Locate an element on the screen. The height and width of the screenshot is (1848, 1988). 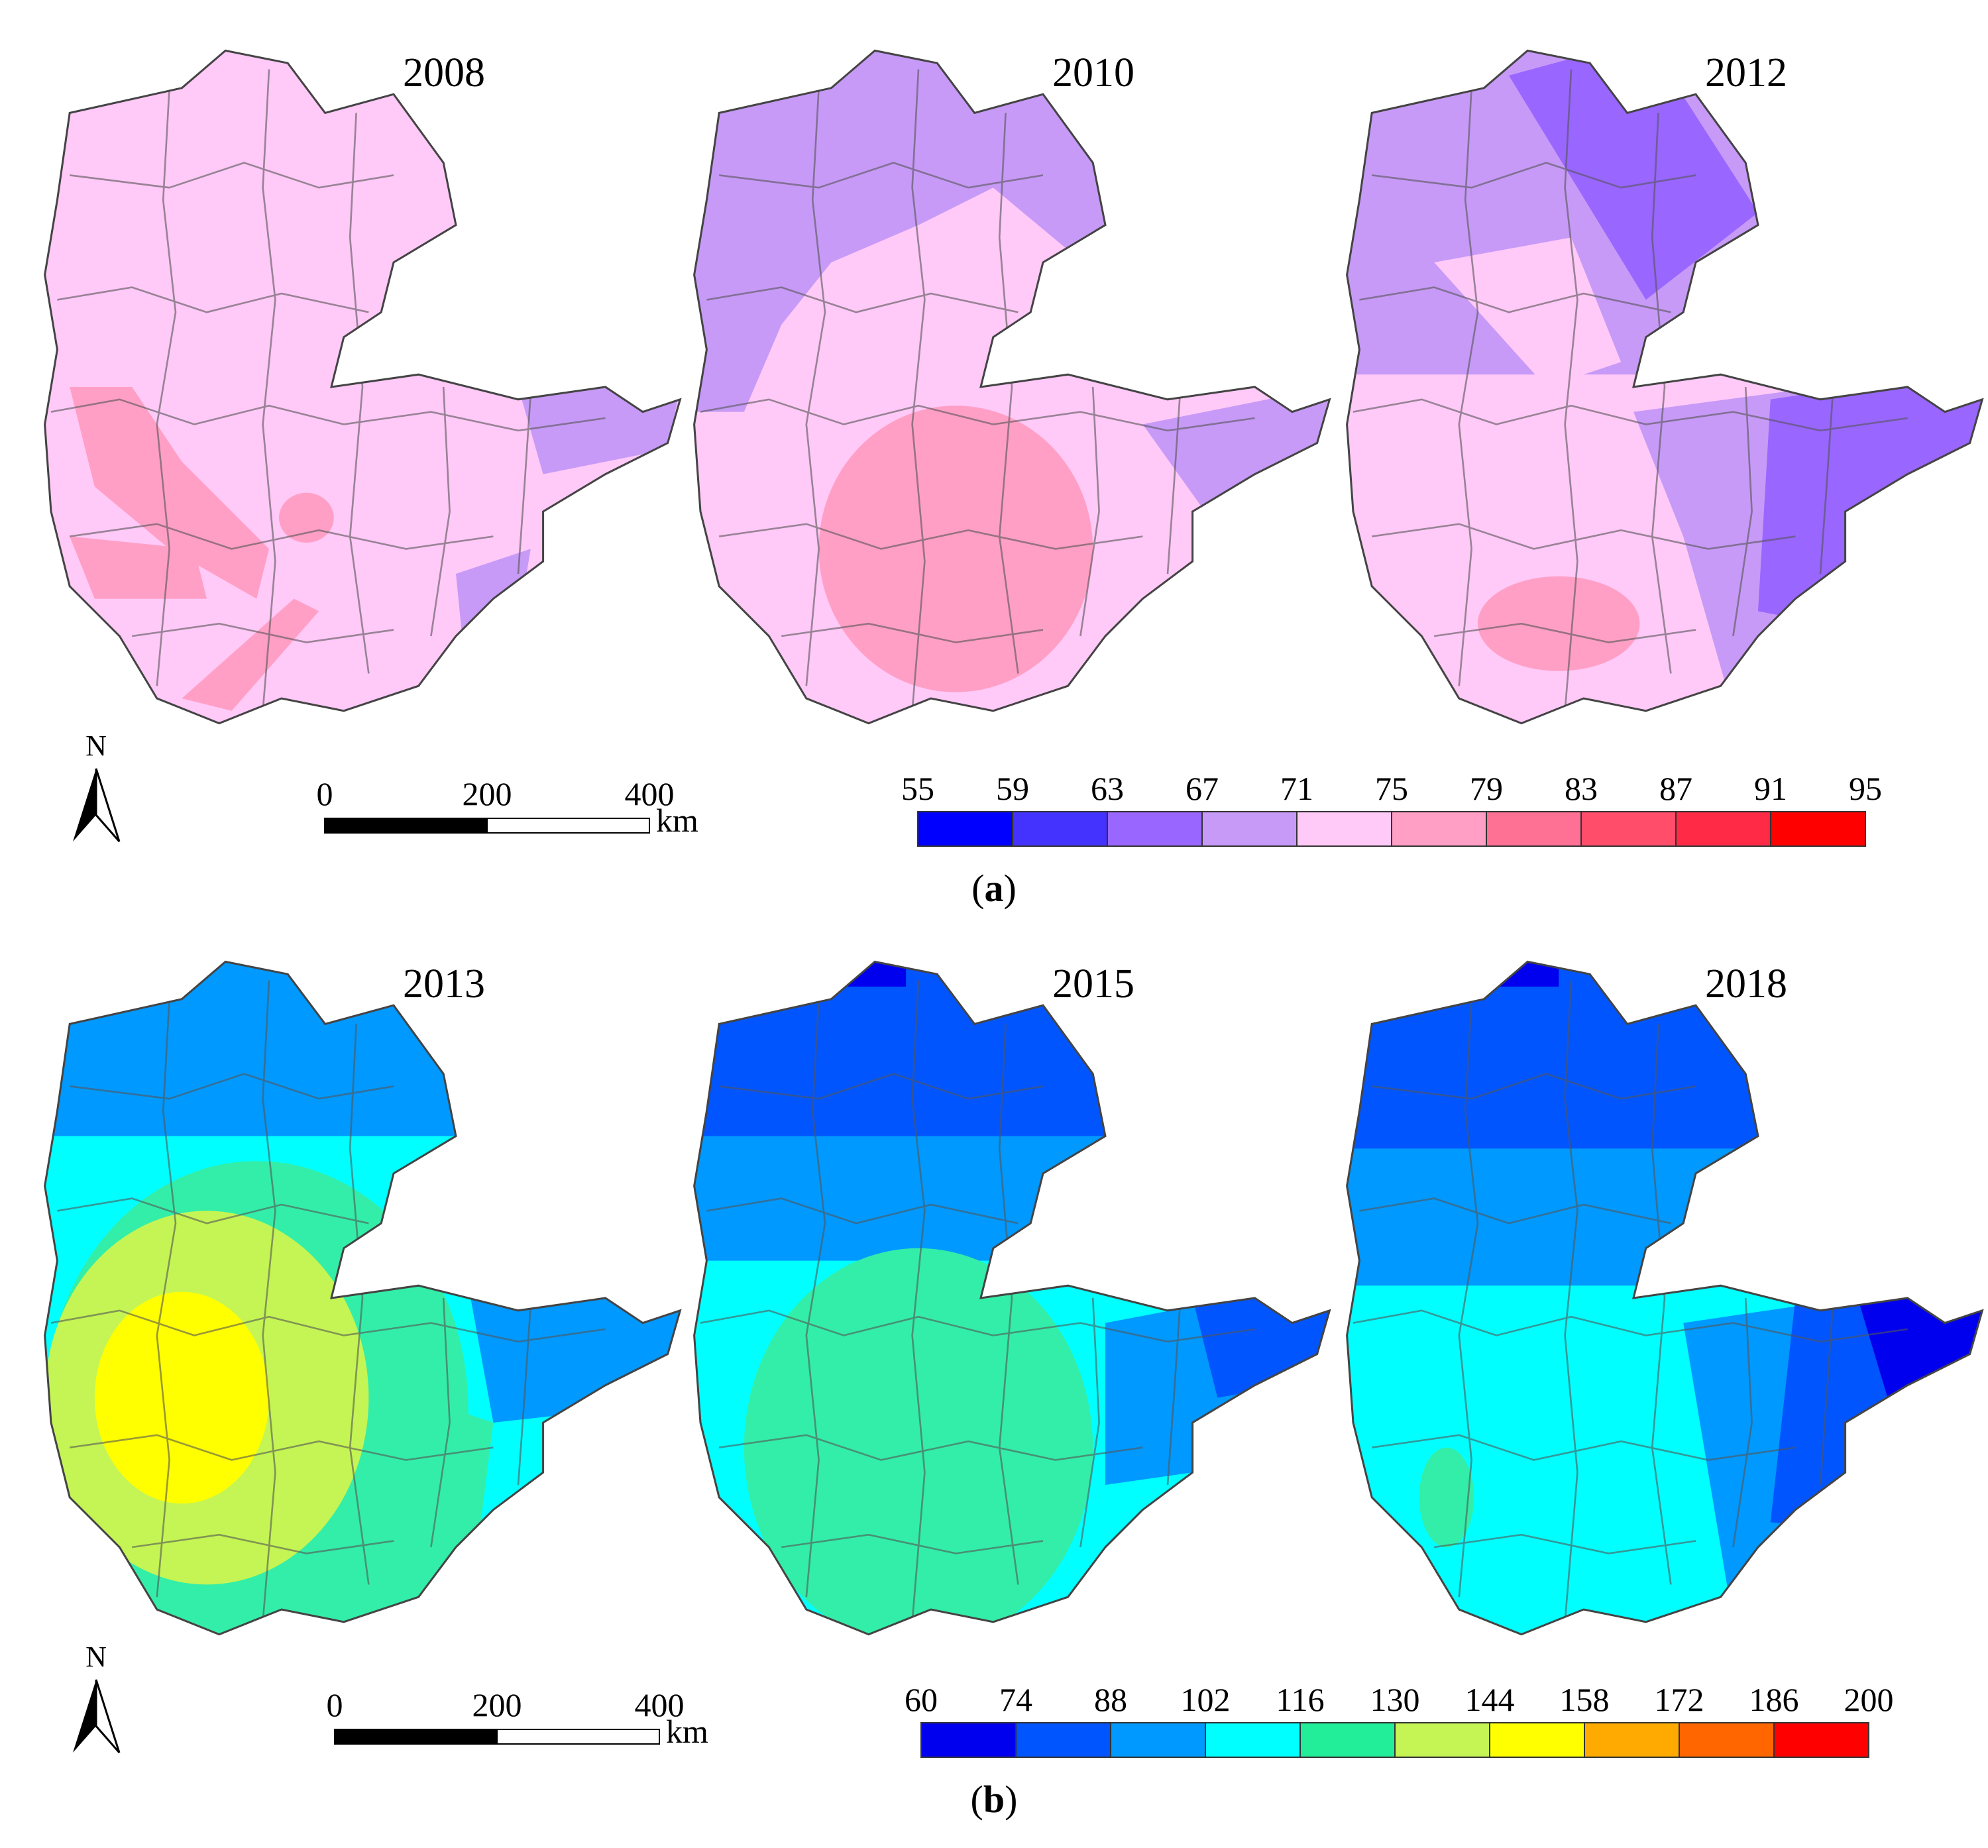
legend-break-label: 63 is located at coordinates (1107, 788).